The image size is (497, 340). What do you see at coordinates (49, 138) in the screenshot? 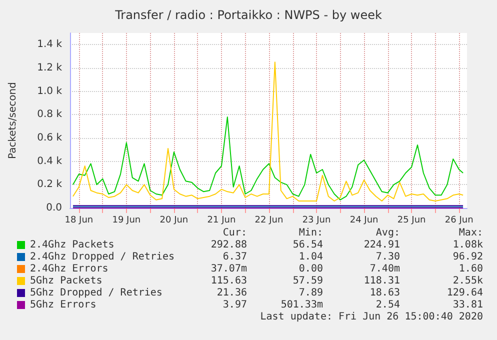
I see `y-tick-label: 0.6 k` at bounding box center [49, 138].